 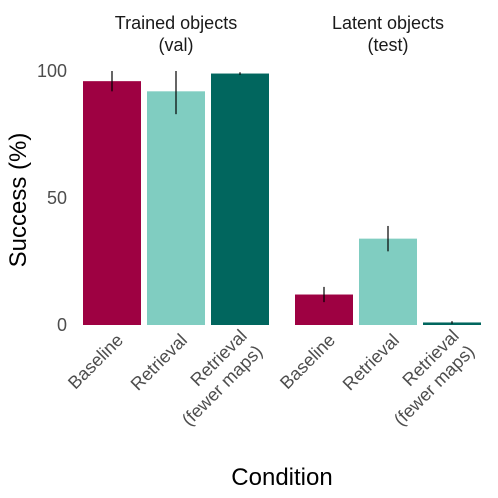 I want to click on panel-2-title-line1: Latent objects, so click(x=388, y=23).